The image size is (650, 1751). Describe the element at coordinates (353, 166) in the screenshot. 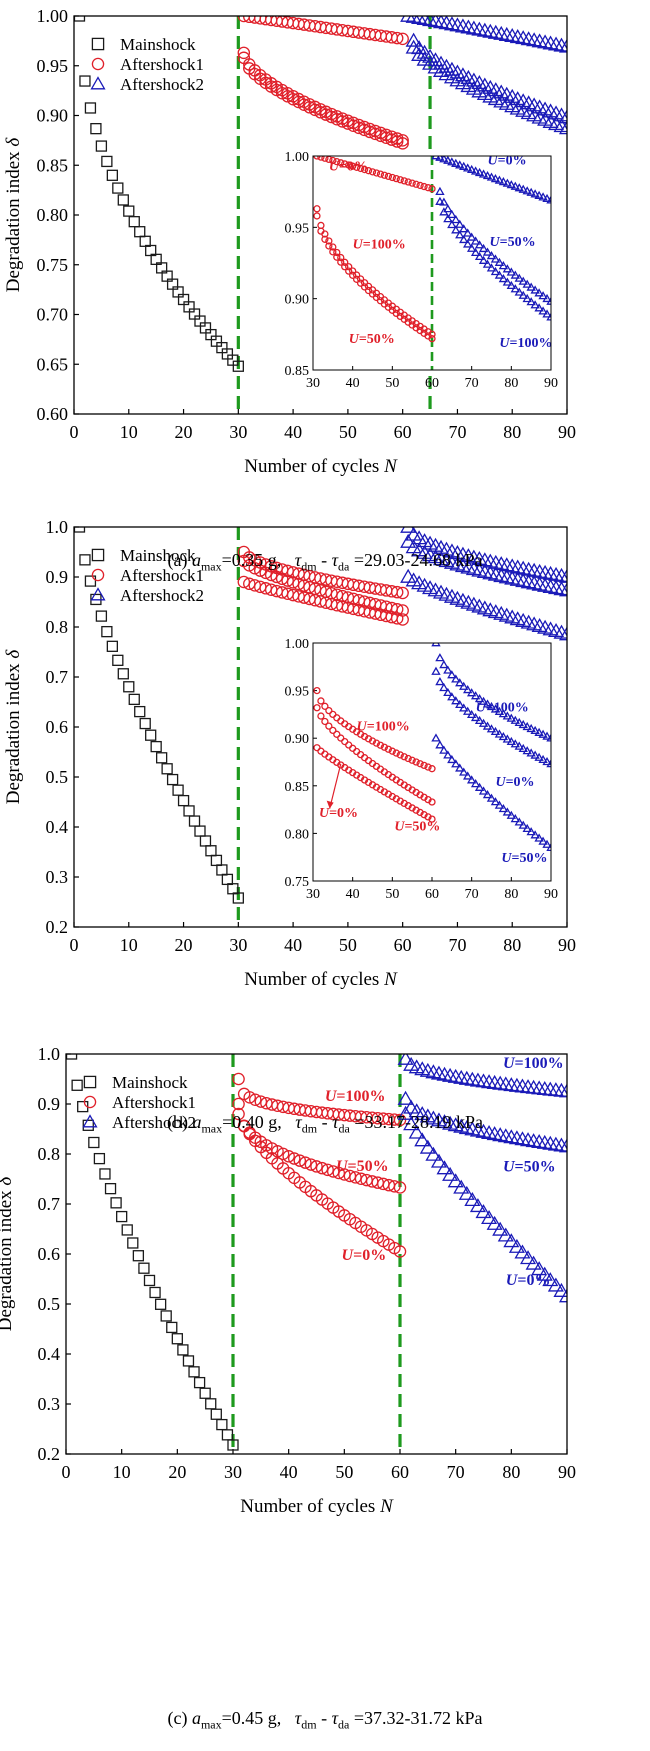

I see `inset-u-label-value: =0%` at that location.